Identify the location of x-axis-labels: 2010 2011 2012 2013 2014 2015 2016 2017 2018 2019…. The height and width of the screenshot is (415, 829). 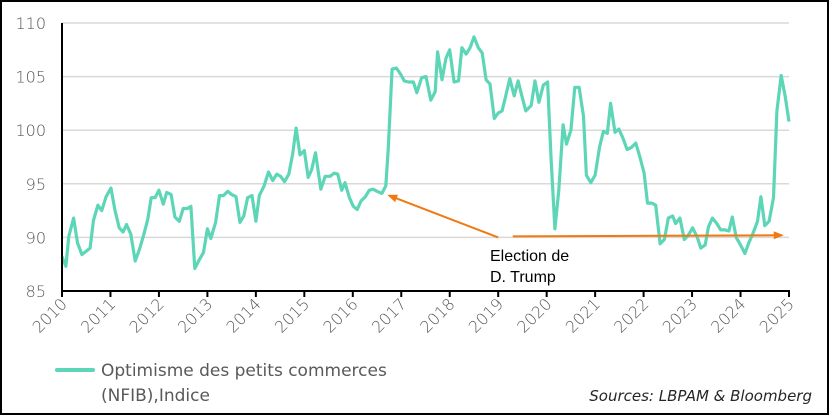
(413, 315).